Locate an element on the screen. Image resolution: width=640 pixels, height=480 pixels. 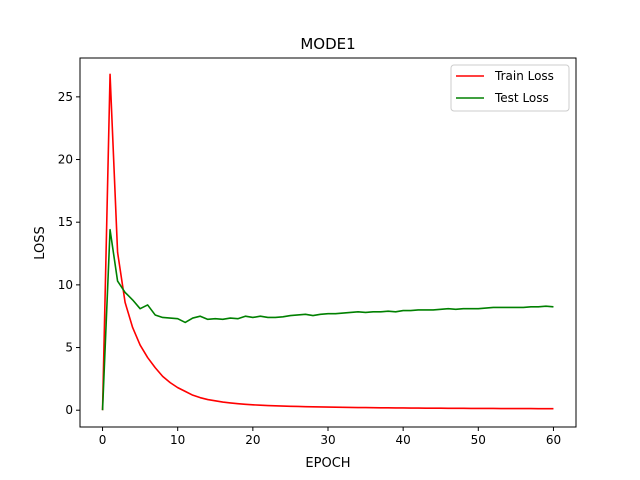
y-tick-label: 20 is located at coordinates (65, 160).